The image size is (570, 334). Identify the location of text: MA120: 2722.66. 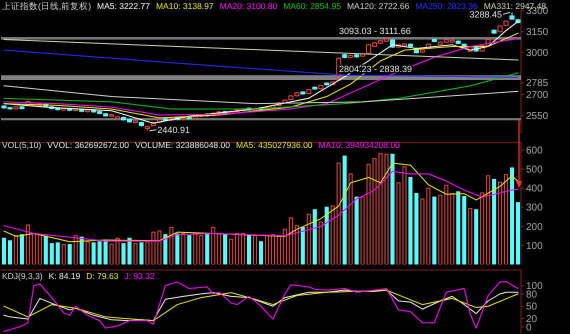
(378, 6).